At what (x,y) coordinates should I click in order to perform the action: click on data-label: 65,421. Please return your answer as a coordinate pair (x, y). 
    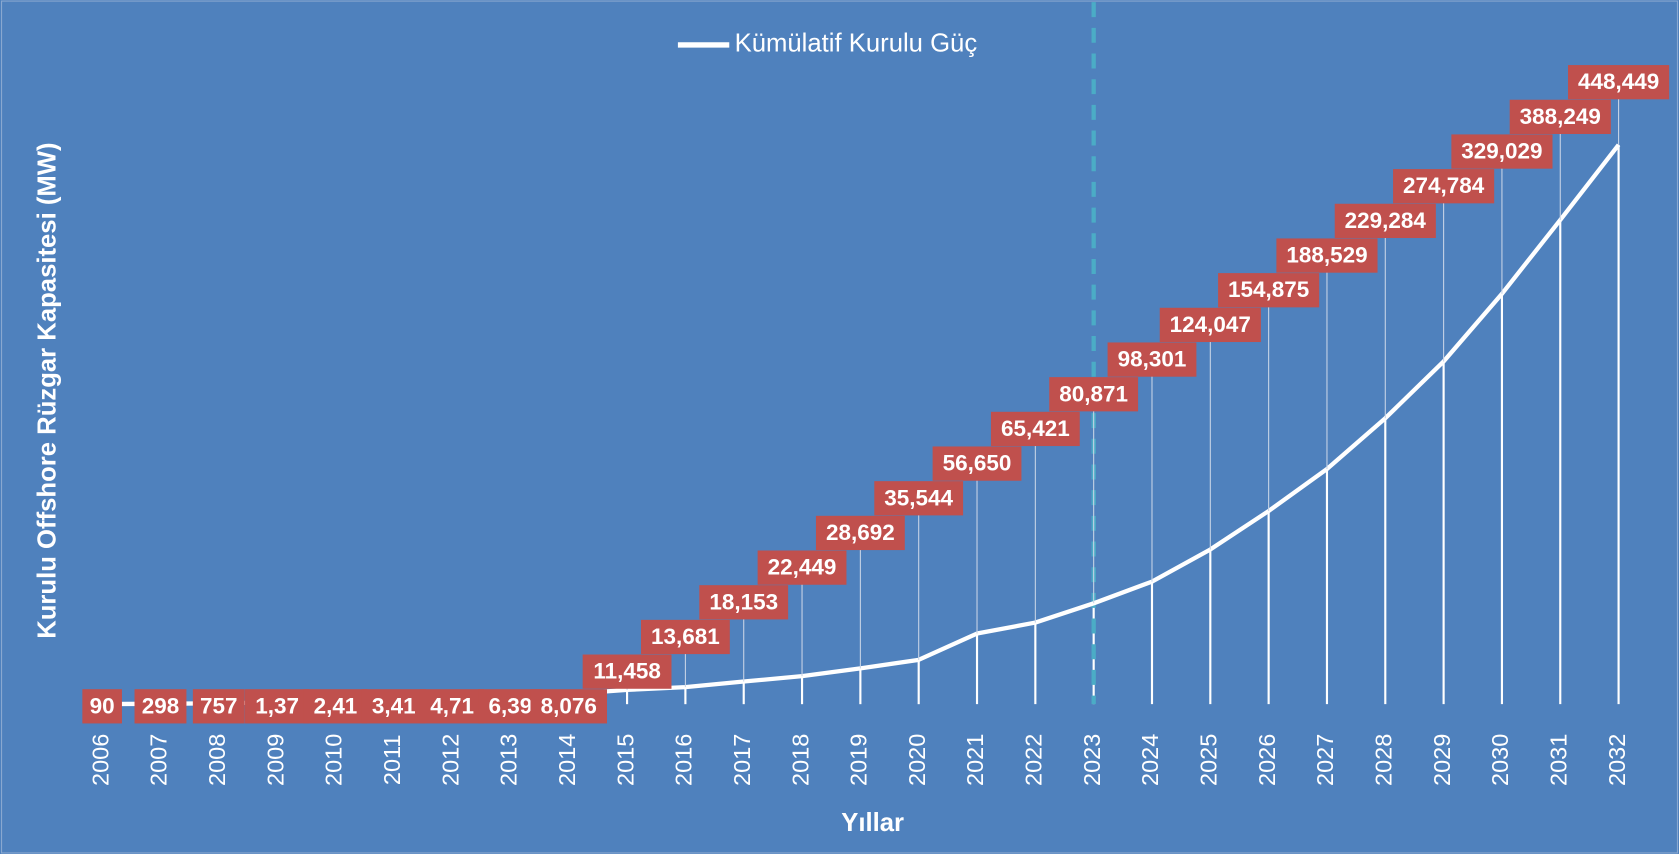
    Looking at the image, I should click on (1035, 428).